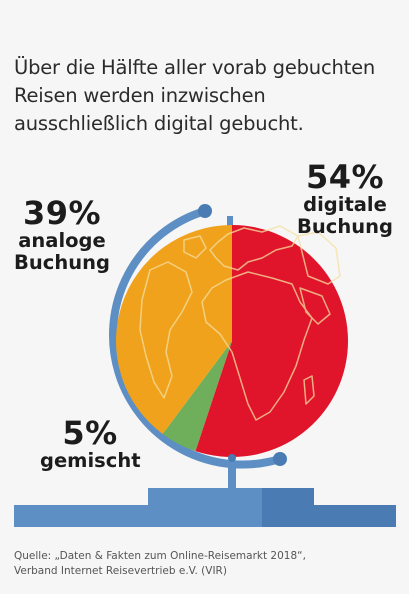  What do you see at coordinates (90, 433) in the screenshot?
I see `label-mixed-percent: 5%` at bounding box center [90, 433].